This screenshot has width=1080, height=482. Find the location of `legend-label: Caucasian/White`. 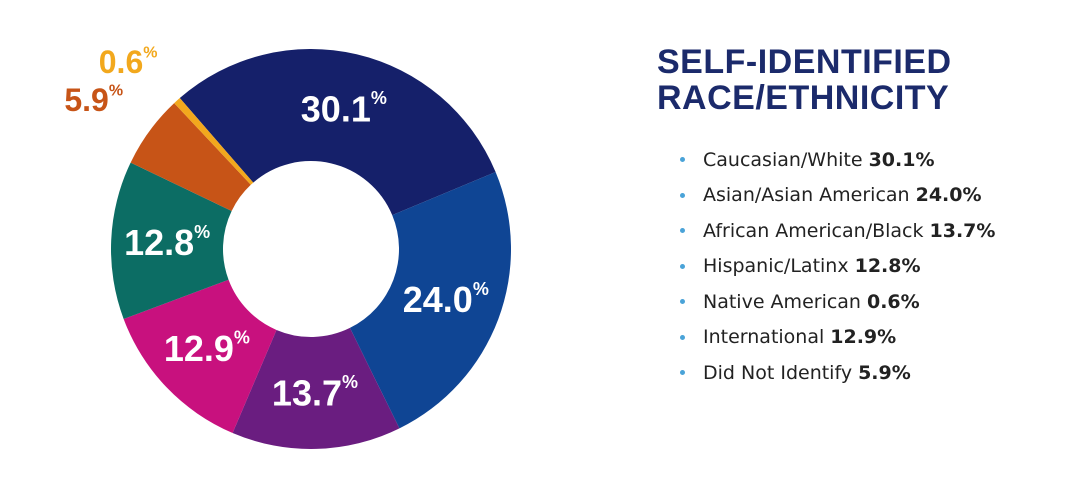

legend-label: Caucasian/White is located at coordinates (783, 159).